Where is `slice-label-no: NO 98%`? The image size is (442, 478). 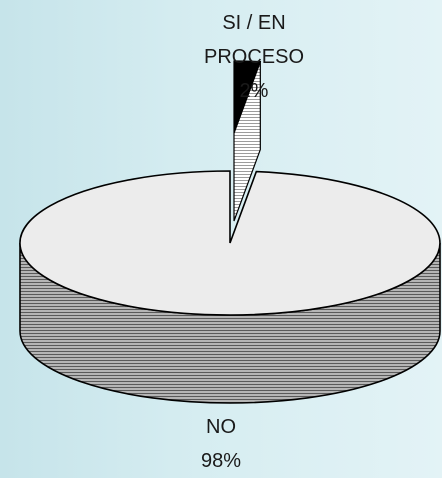 slice-label-no: NO 98% is located at coordinates (221, 444).